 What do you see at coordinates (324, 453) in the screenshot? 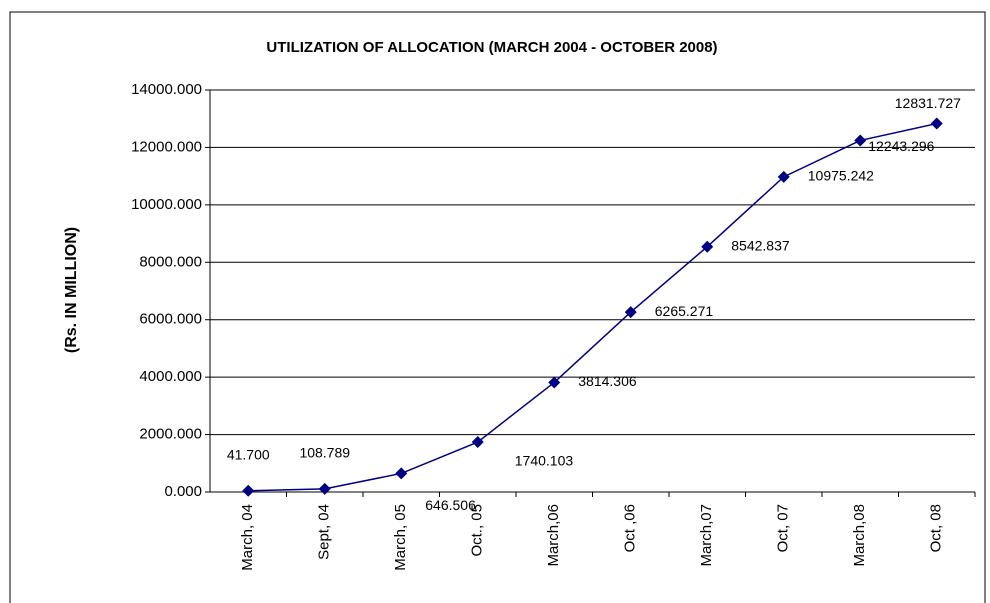
I see `data-label: 108.789` at bounding box center [324, 453].